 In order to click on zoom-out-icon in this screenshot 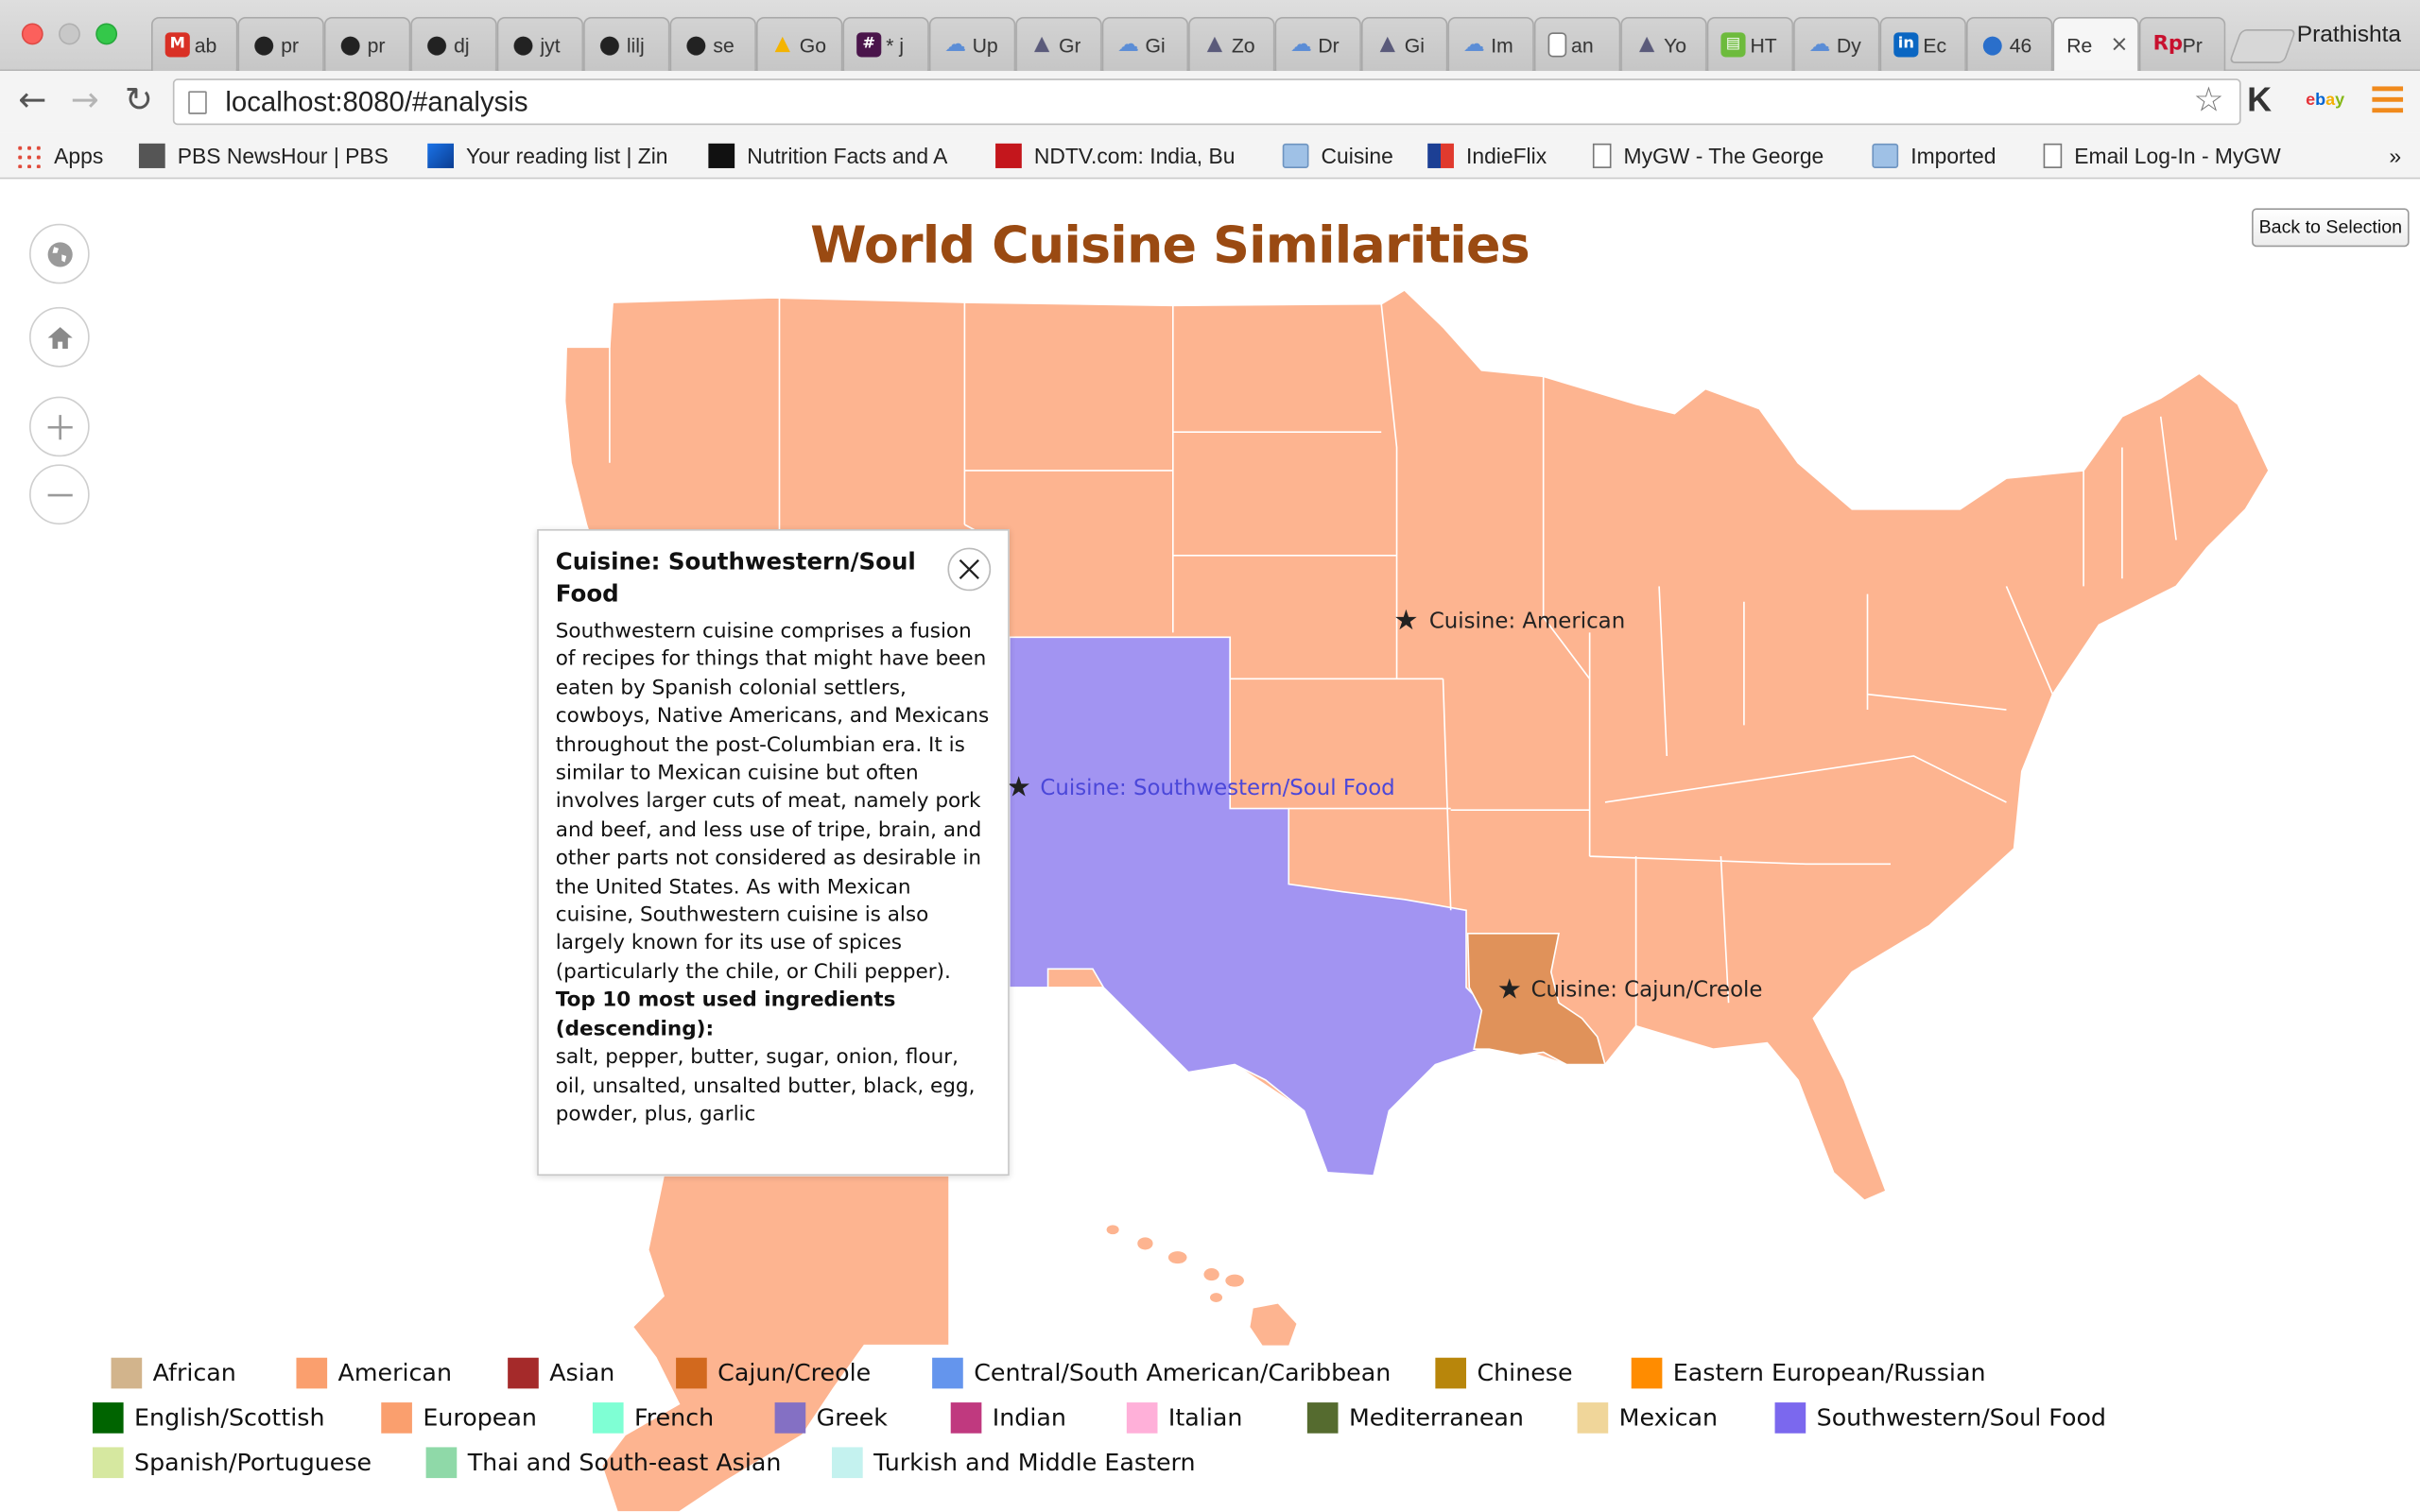, I will do `click(59, 494)`.